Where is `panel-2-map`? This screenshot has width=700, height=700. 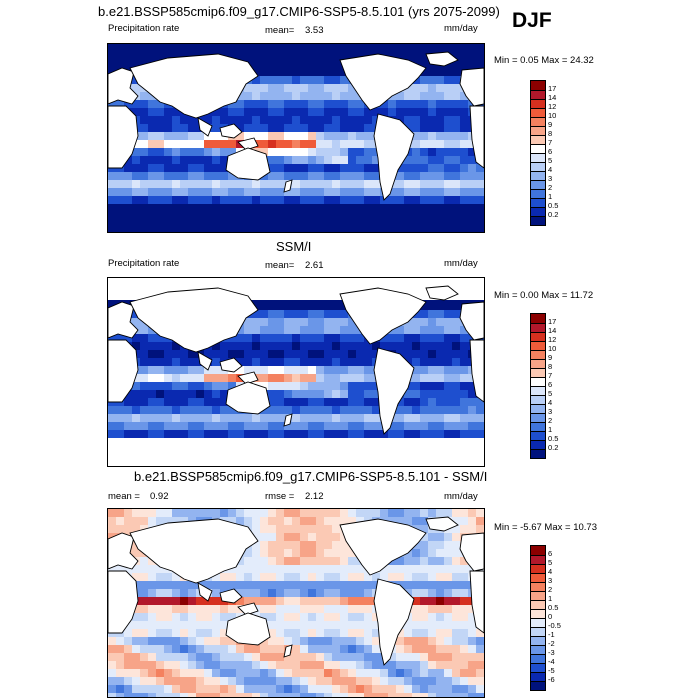 panel-2-map is located at coordinates (296, 372).